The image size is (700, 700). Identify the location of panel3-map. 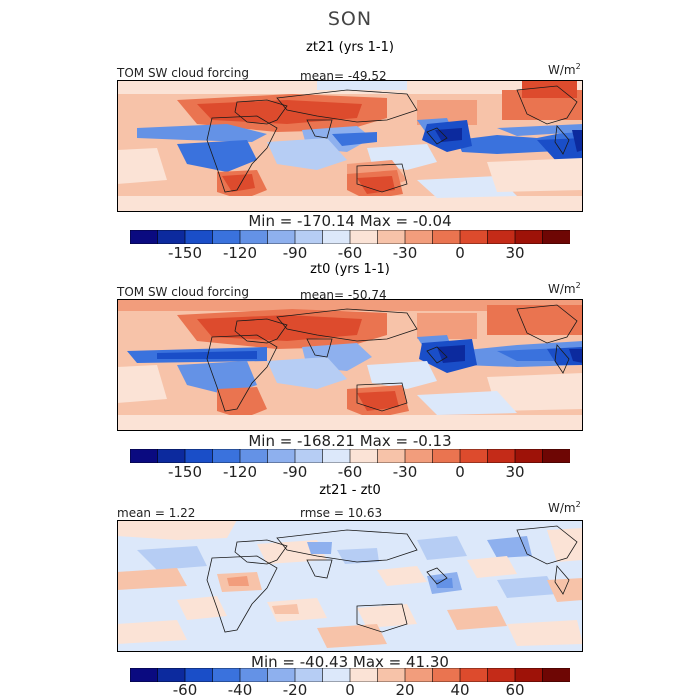
(350, 586).